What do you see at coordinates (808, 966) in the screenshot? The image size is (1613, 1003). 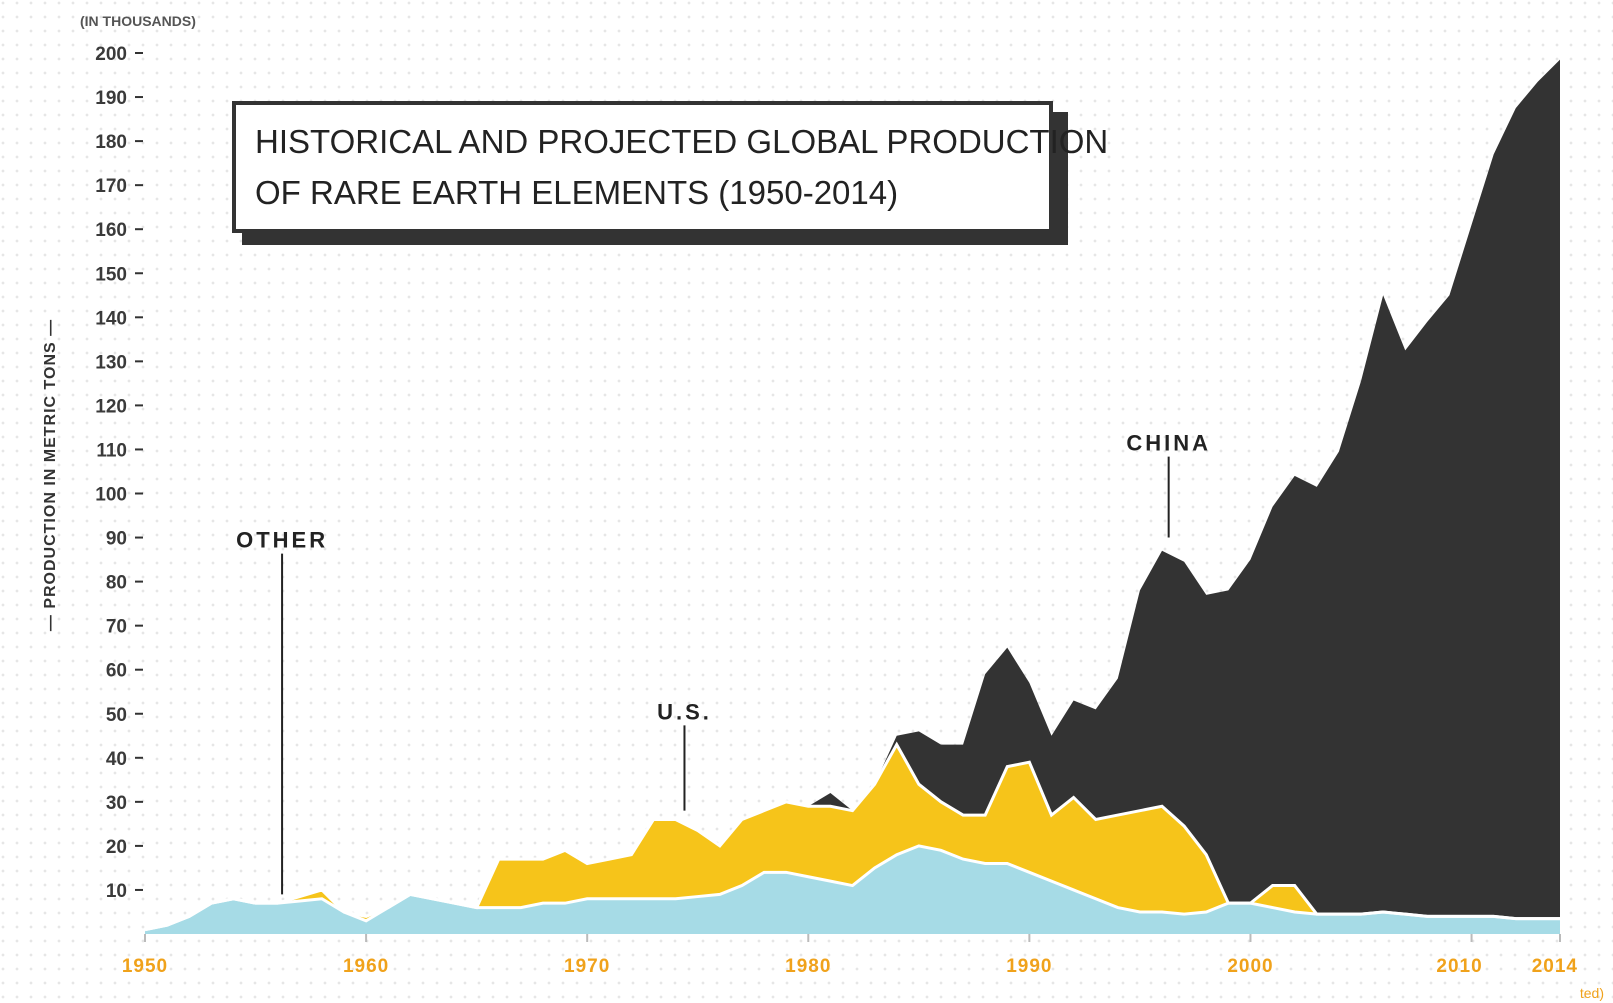 I see `x-tick-label: 1980` at bounding box center [808, 966].